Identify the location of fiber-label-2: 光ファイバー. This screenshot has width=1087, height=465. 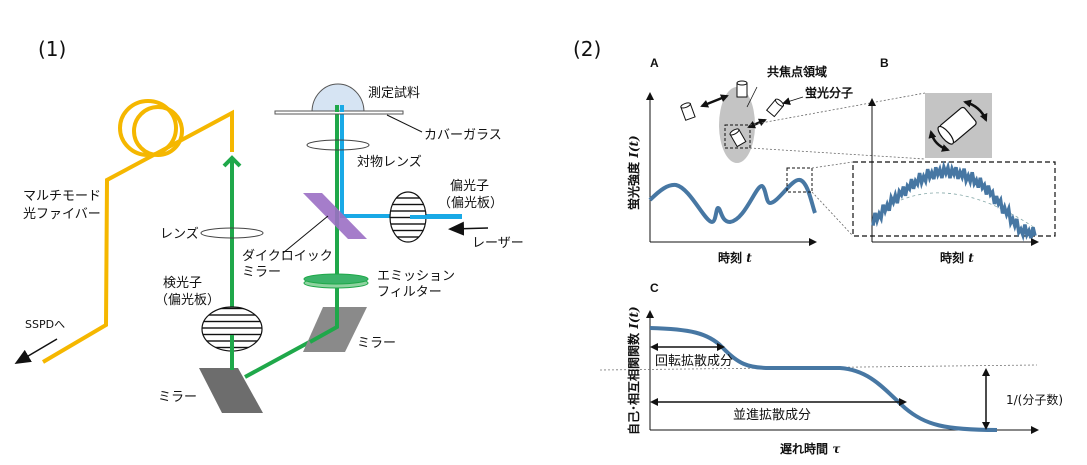
(62, 214).